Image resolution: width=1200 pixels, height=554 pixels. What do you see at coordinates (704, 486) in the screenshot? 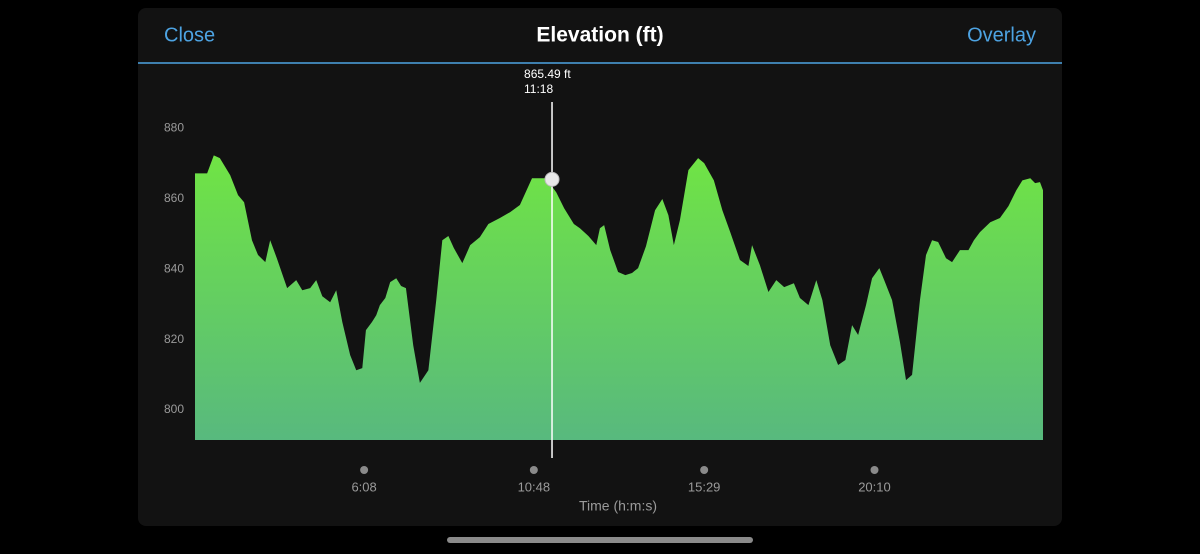
I see `x-tick-label: 15:29` at bounding box center [704, 486].